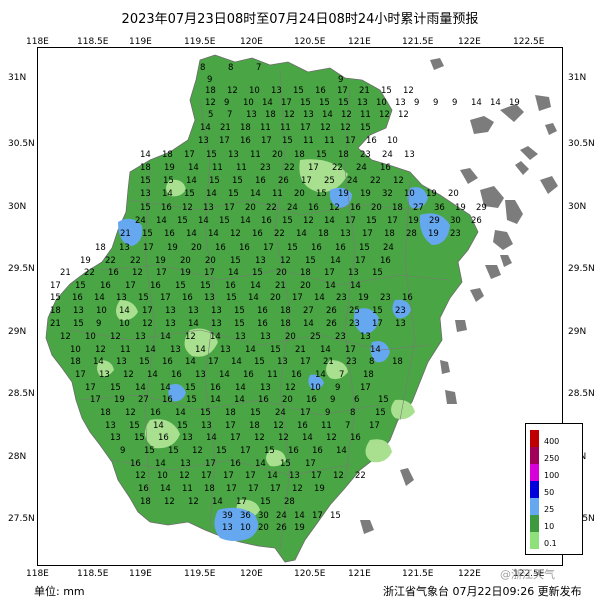  What do you see at coordinates (272, 375) in the screenshot?
I see `station-value: 11` at bounding box center [272, 375].